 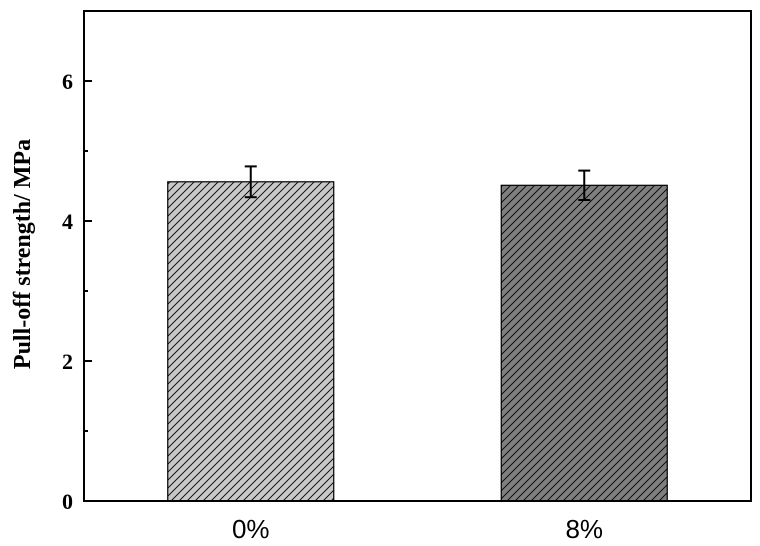 What do you see at coordinates (251, 529) in the screenshot?
I see `x-tick-label-1: 0%` at bounding box center [251, 529].